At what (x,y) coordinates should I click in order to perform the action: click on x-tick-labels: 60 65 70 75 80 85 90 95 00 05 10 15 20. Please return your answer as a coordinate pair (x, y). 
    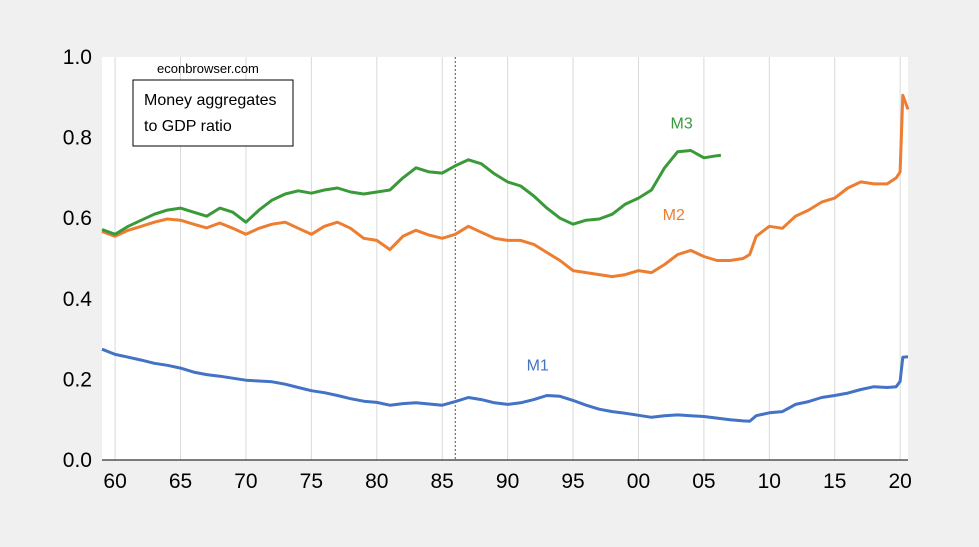
    Looking at the image, I should click on (507, 481).